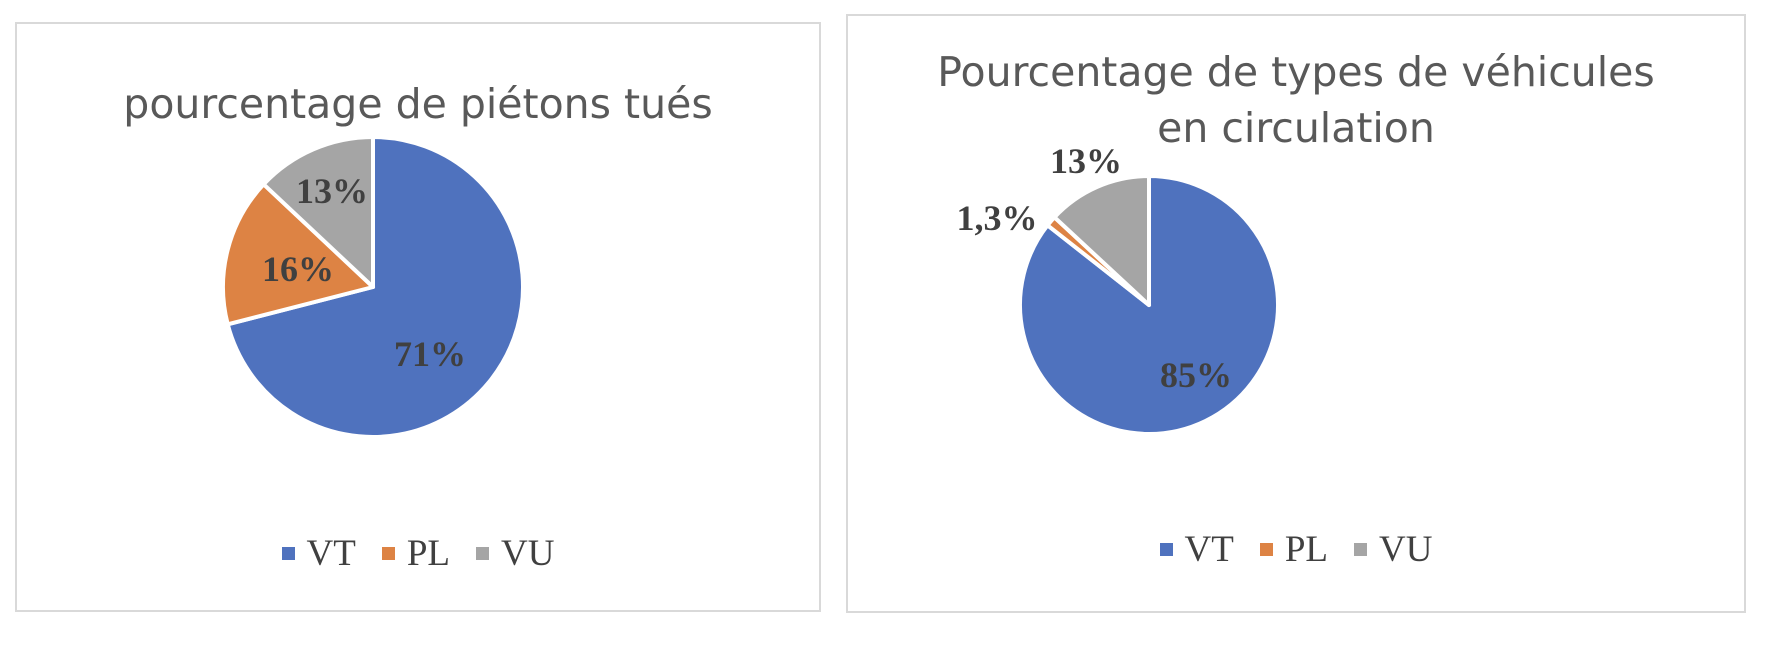  I want to click on pie-slice-pl, so click(298, 254).